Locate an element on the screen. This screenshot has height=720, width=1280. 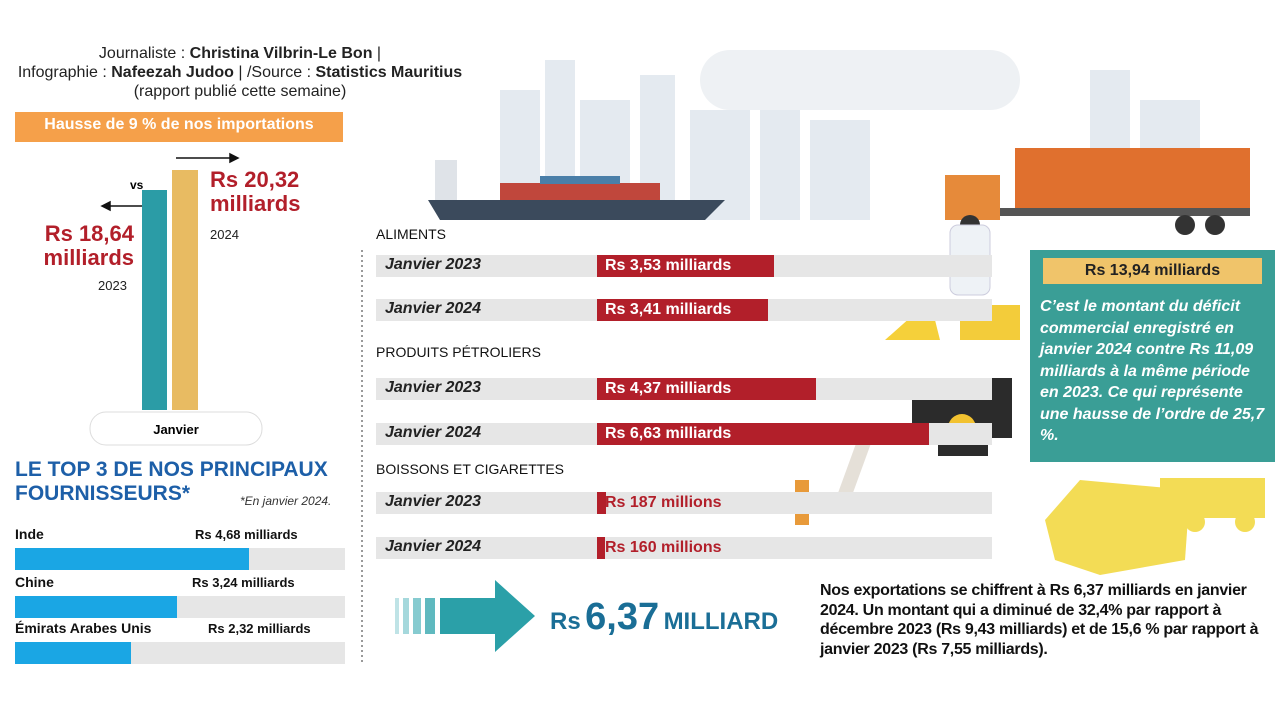
deficit-box is located at coordinates (1152, 356).